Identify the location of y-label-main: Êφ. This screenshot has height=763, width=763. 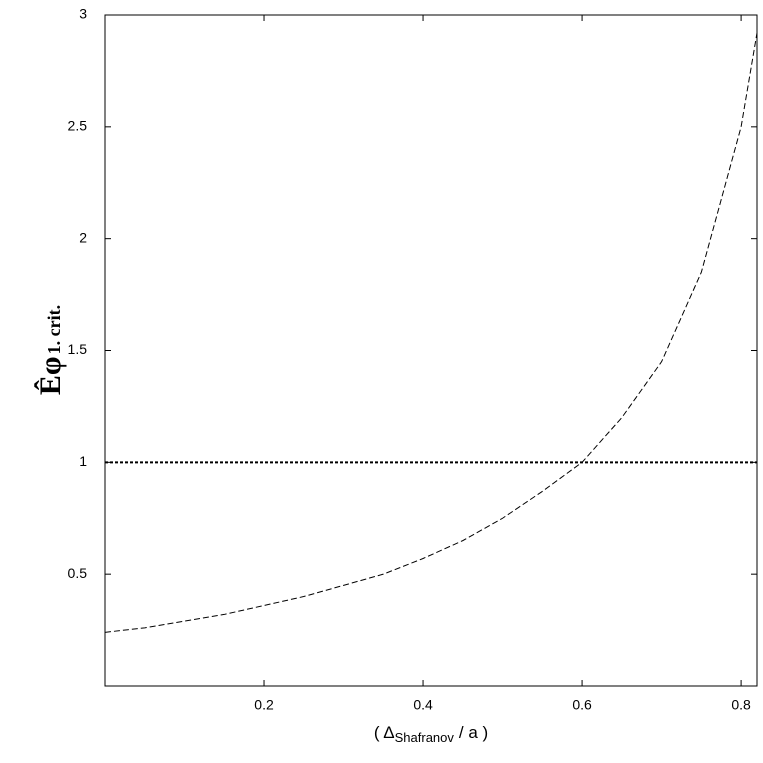
(50, 375).